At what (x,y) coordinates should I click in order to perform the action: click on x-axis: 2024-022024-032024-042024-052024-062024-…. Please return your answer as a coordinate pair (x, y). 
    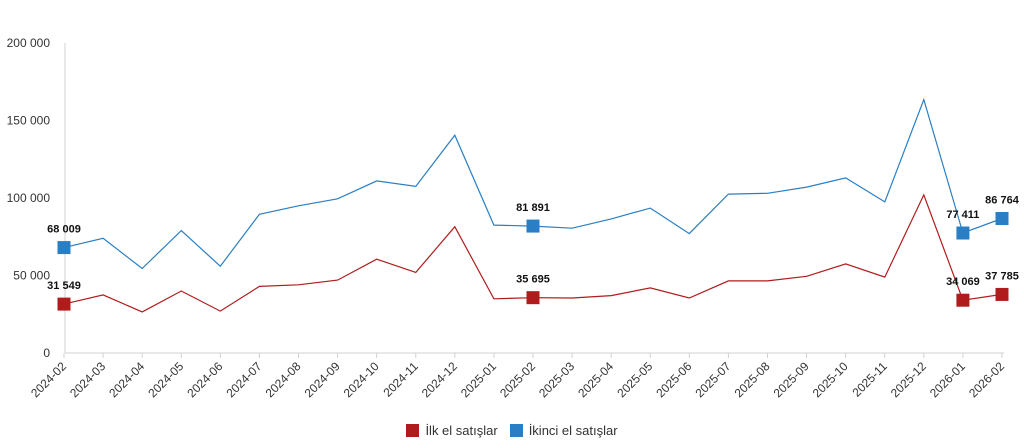
    Looking at the image, I should click on (517, 376).